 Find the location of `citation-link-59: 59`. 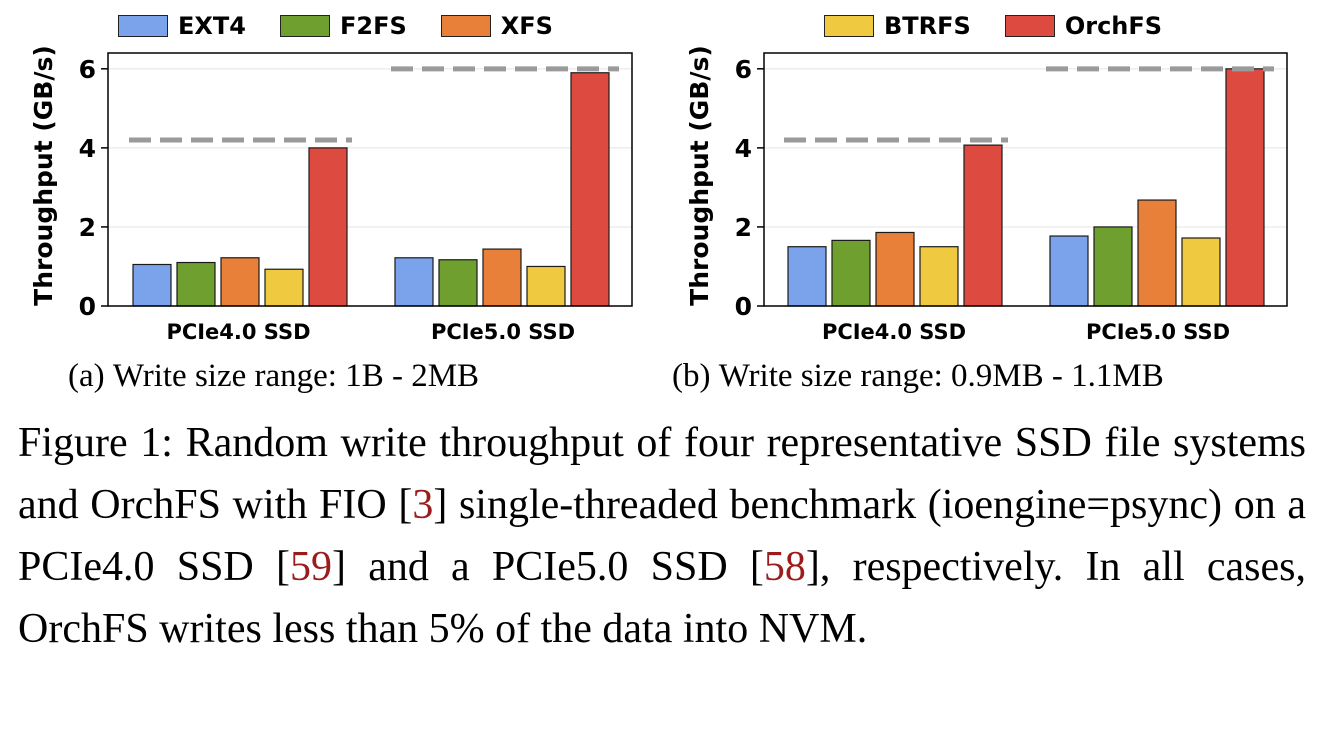

citation-link-59: 59 is located at coordinates (310, 567).